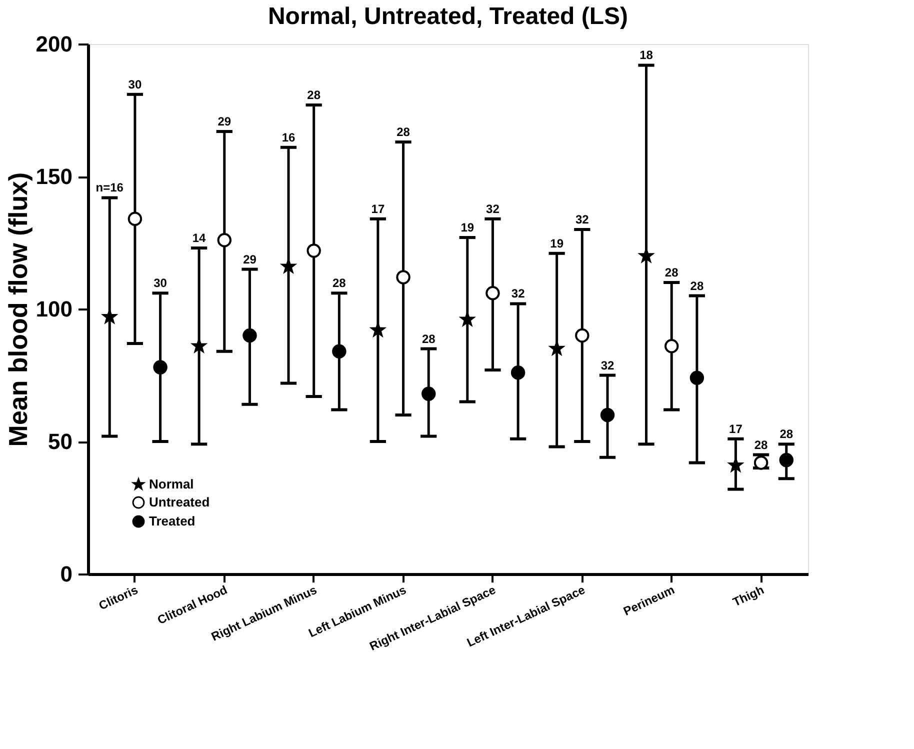 Image resolution: width=914 pixels, height=749 pixels. What do you see at coordinates (289, 137) in the screenshot?
I see `annotation: 16` at bounding box center [289, 137].